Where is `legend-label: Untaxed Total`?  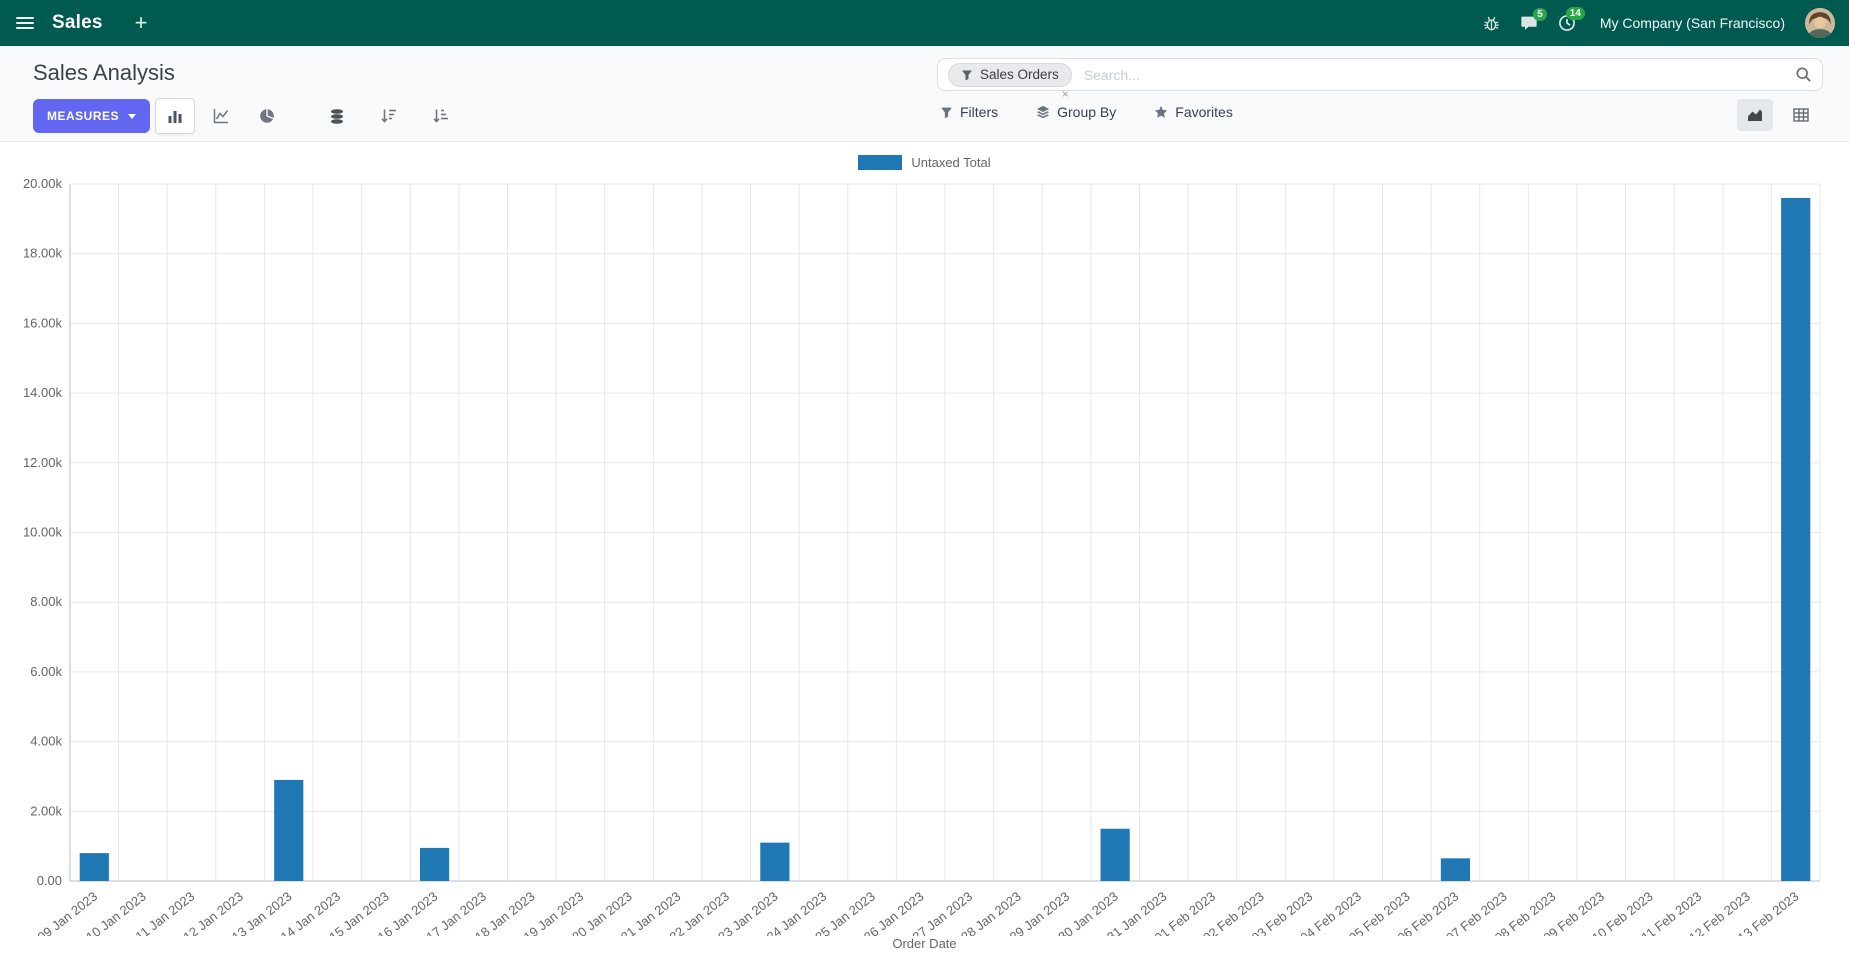
legend-label: Untaxed Total is located at coordinates (951, 162).